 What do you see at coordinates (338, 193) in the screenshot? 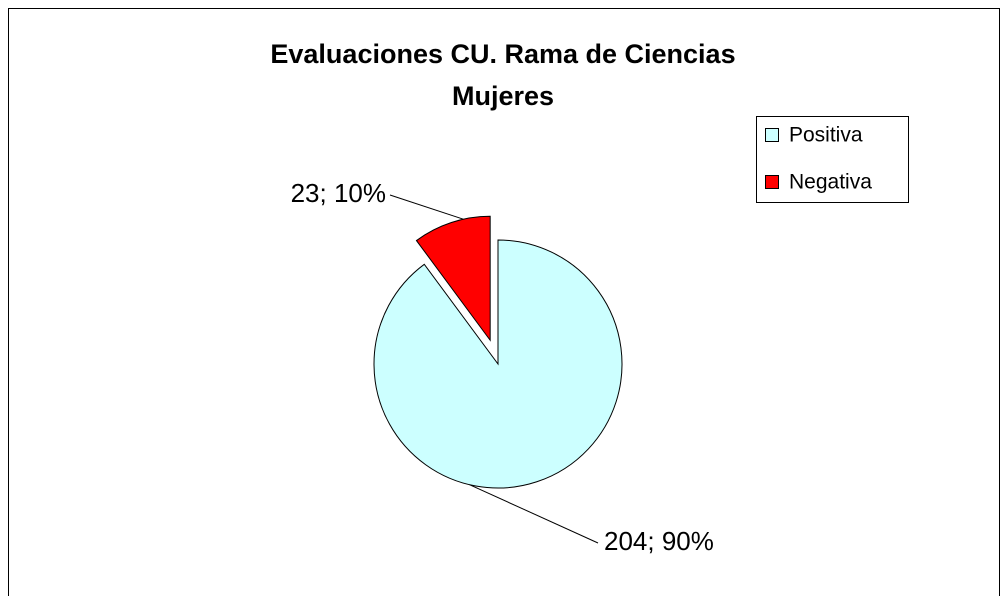
I see `data-label: 23; 10%` at bounding box center [338, 193].